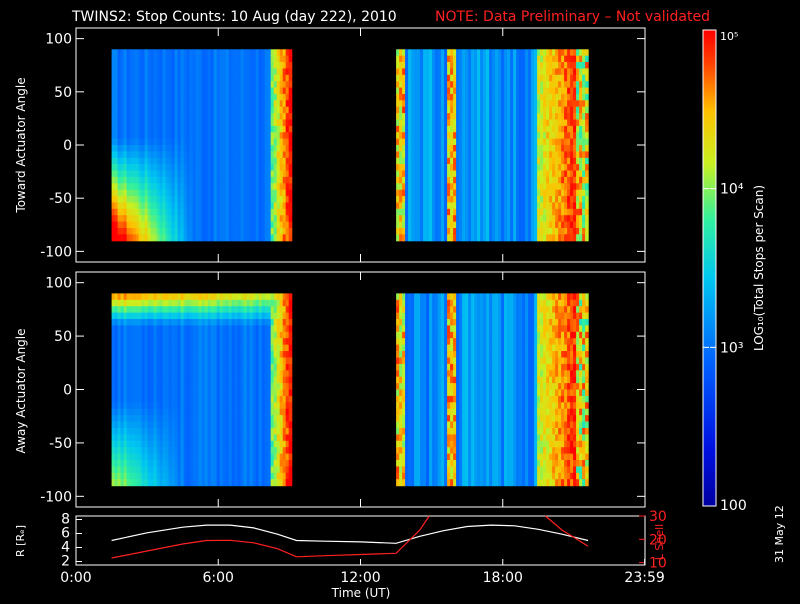  What do you see at coordinates (731, 348) in the screenshot?
I see `colorbar-tick-label: 10³` at bounding box center [731, 348].